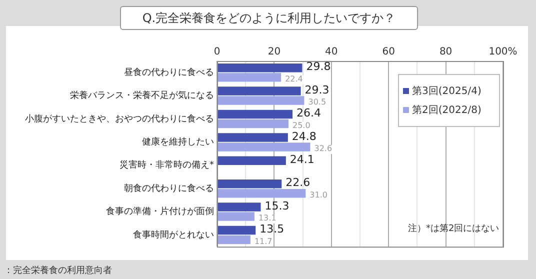 This screenshot has width=536, height=279. Describe the element at coordinates (272, 229) in the screenshot. I see `data-label: 13.5` at that location.